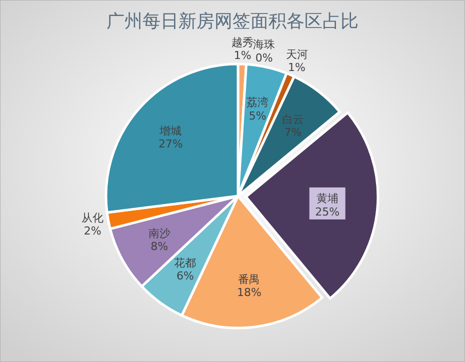  What do you see at coordinates (249, 293) in the screenshot?
I see `data-label: 18%` at bounding box center [249, 293].